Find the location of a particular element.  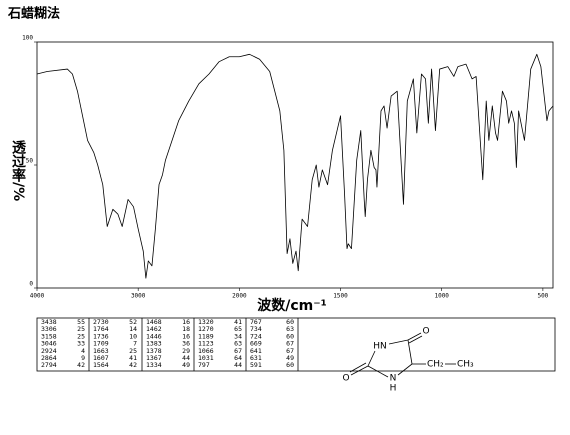

peak-wavenumber: 2794 is located at coordinates (49, 365).